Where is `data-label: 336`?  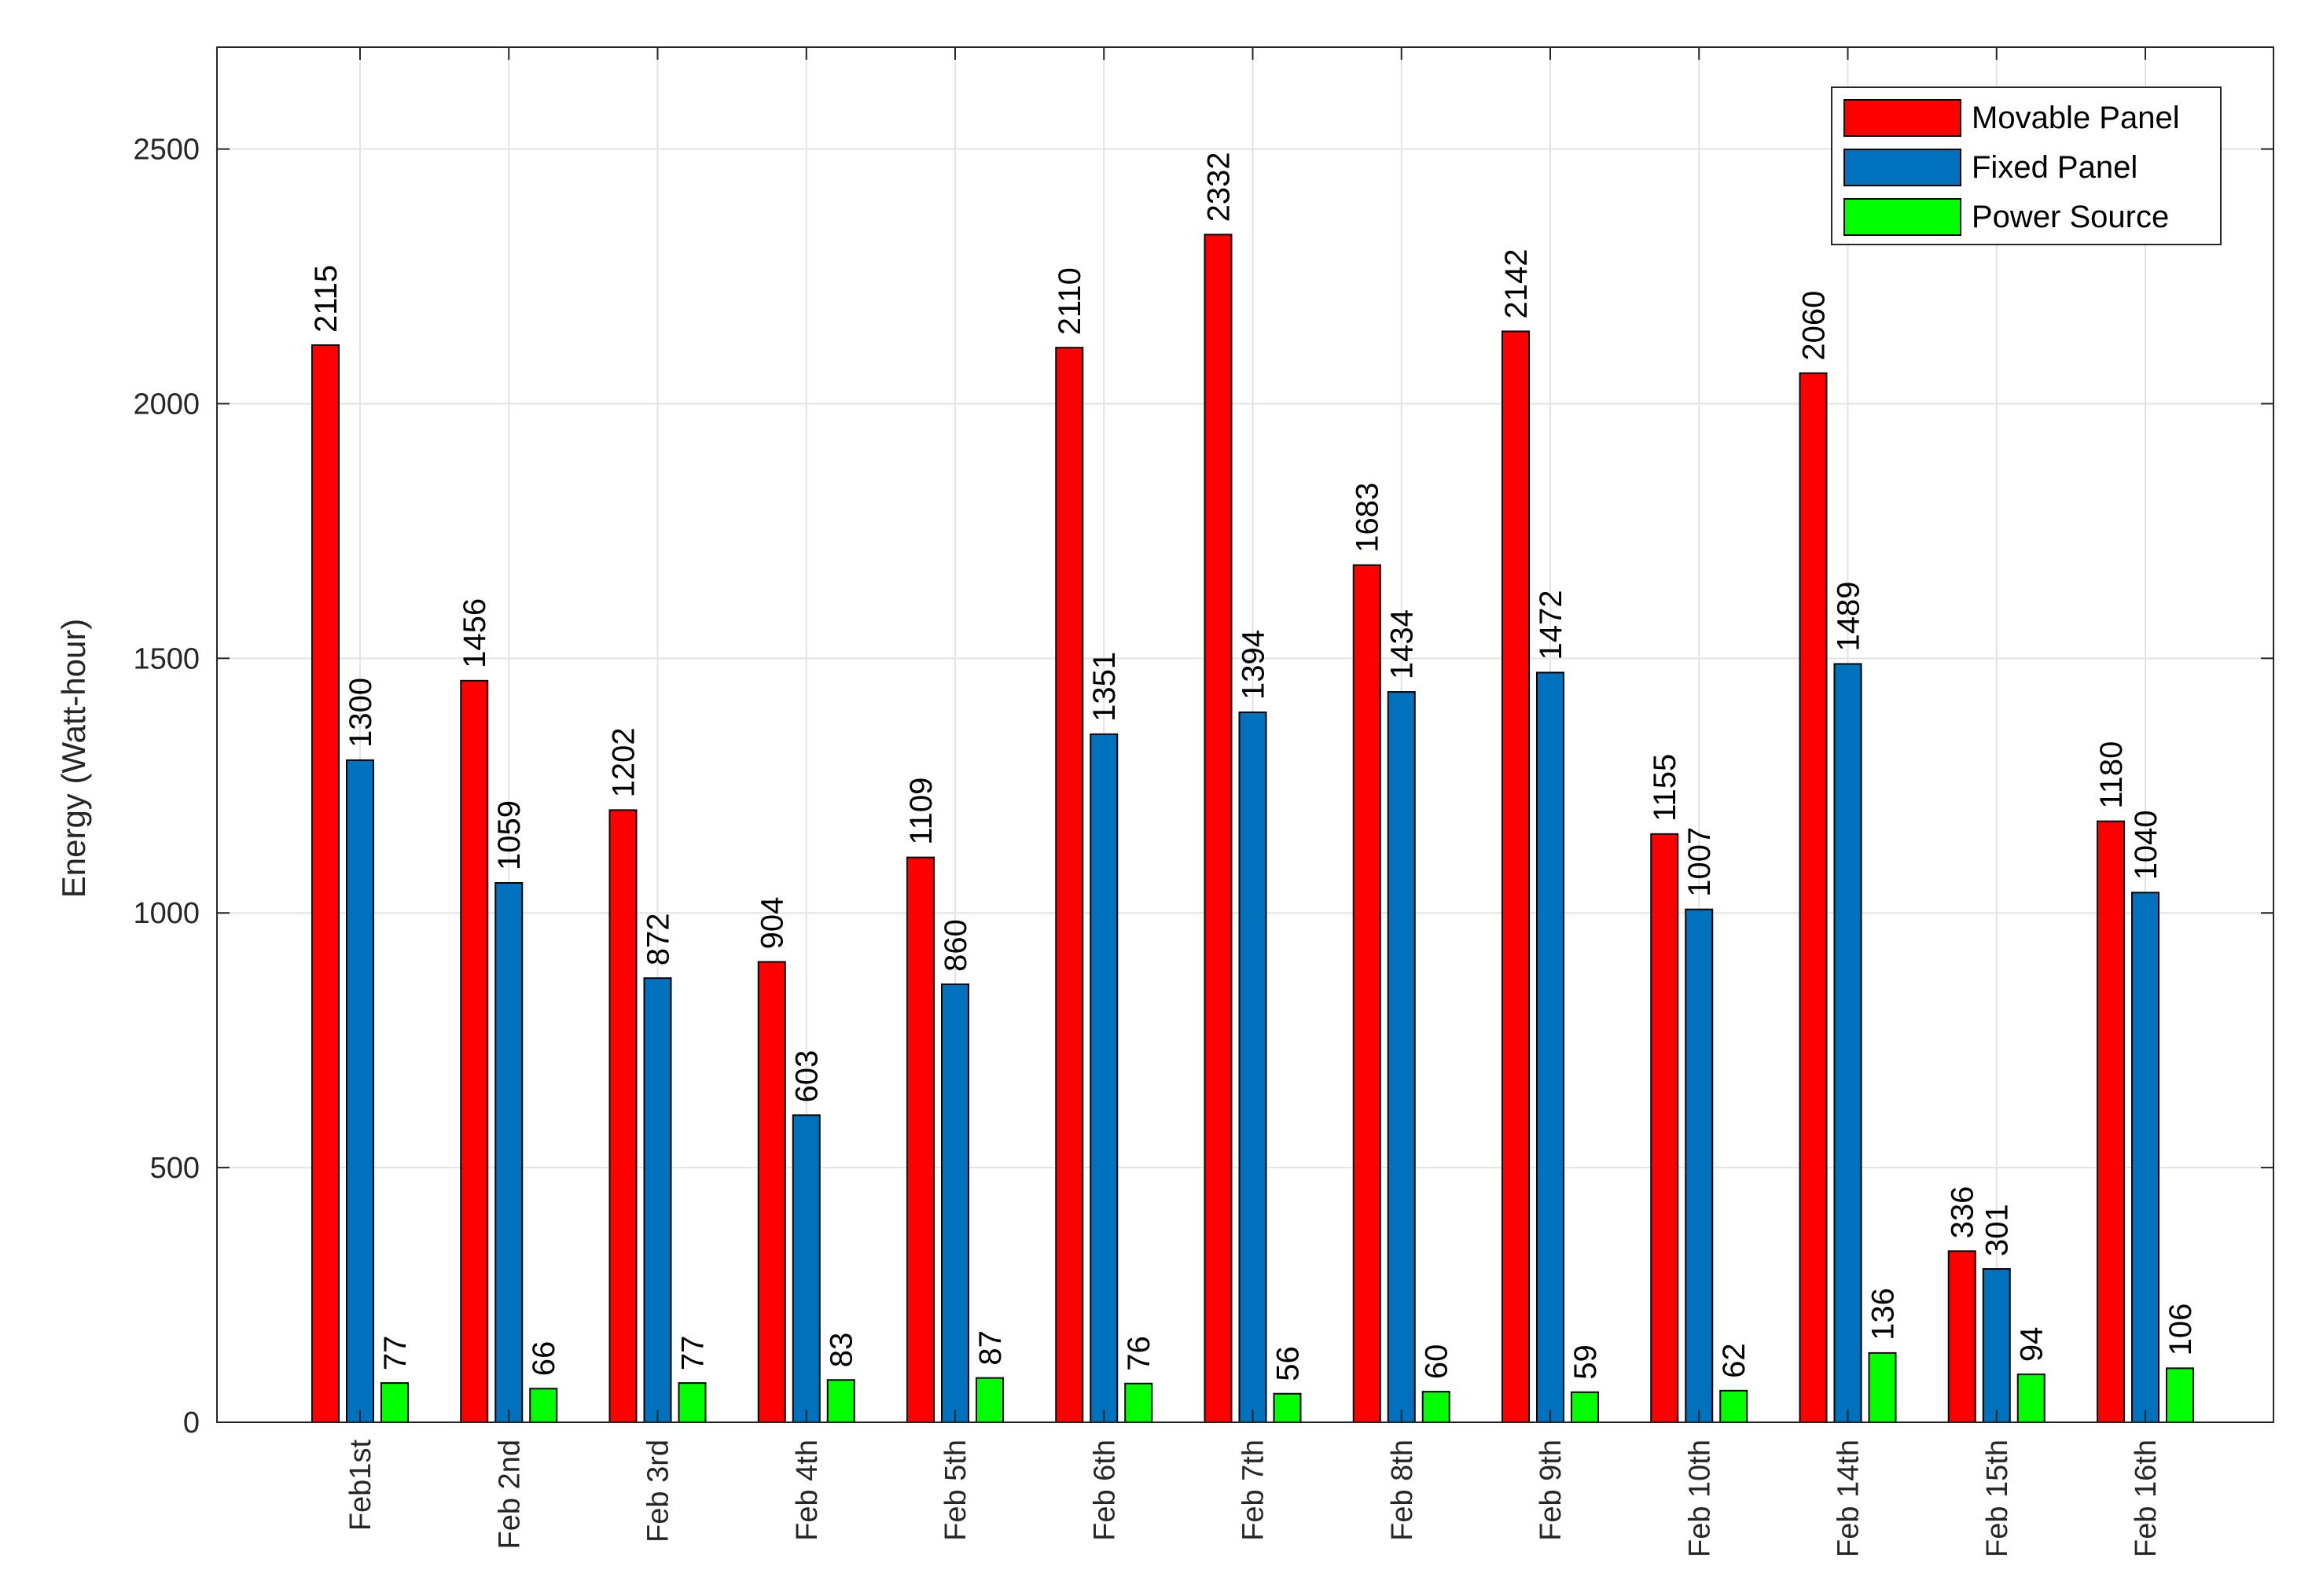
data-label: 336 is located at coordinates (1963, 1212).